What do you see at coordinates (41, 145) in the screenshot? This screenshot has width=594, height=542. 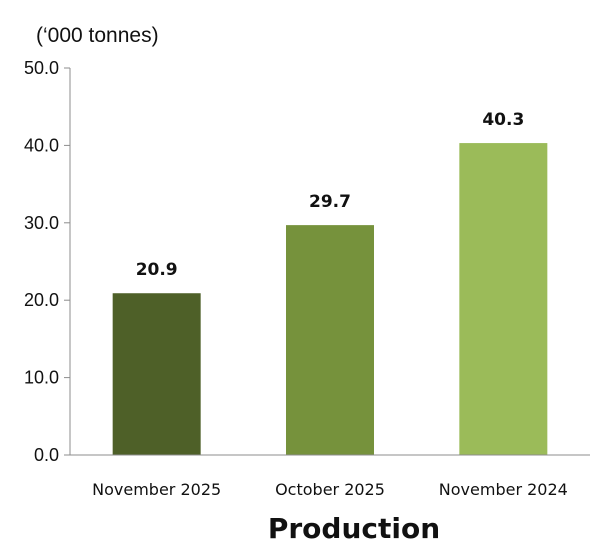 I see `y-tick-label: 40.0` at bounding box center [41, 145].